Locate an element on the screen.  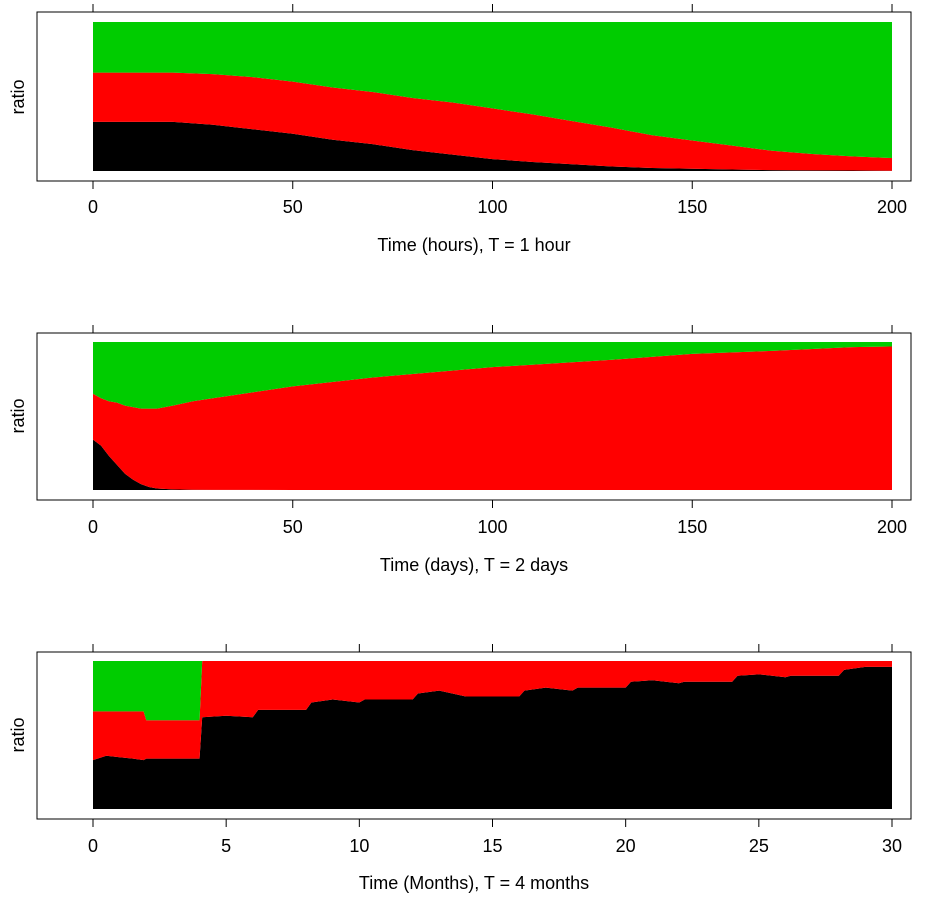
x-axis-title: Time (hours), T = 1 hour is located at coordinates (473, 245).